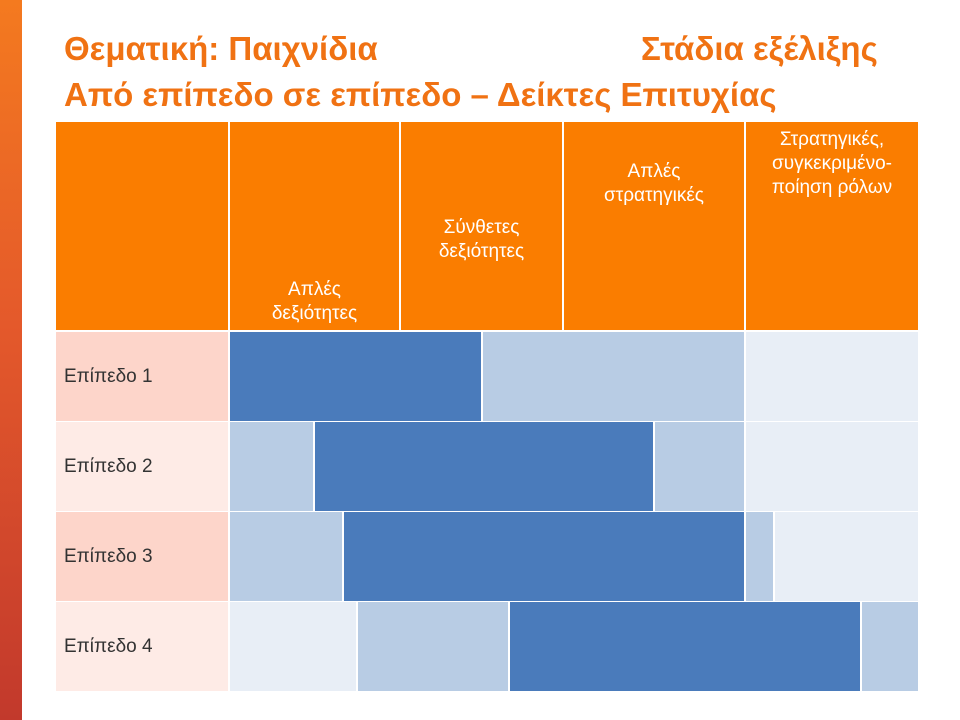 This screenshot has width=960, height=720. What do you see at coordinates (832, 376) in the screenshot?
I see `level-1-light-band` at bounding box center [832, 376].